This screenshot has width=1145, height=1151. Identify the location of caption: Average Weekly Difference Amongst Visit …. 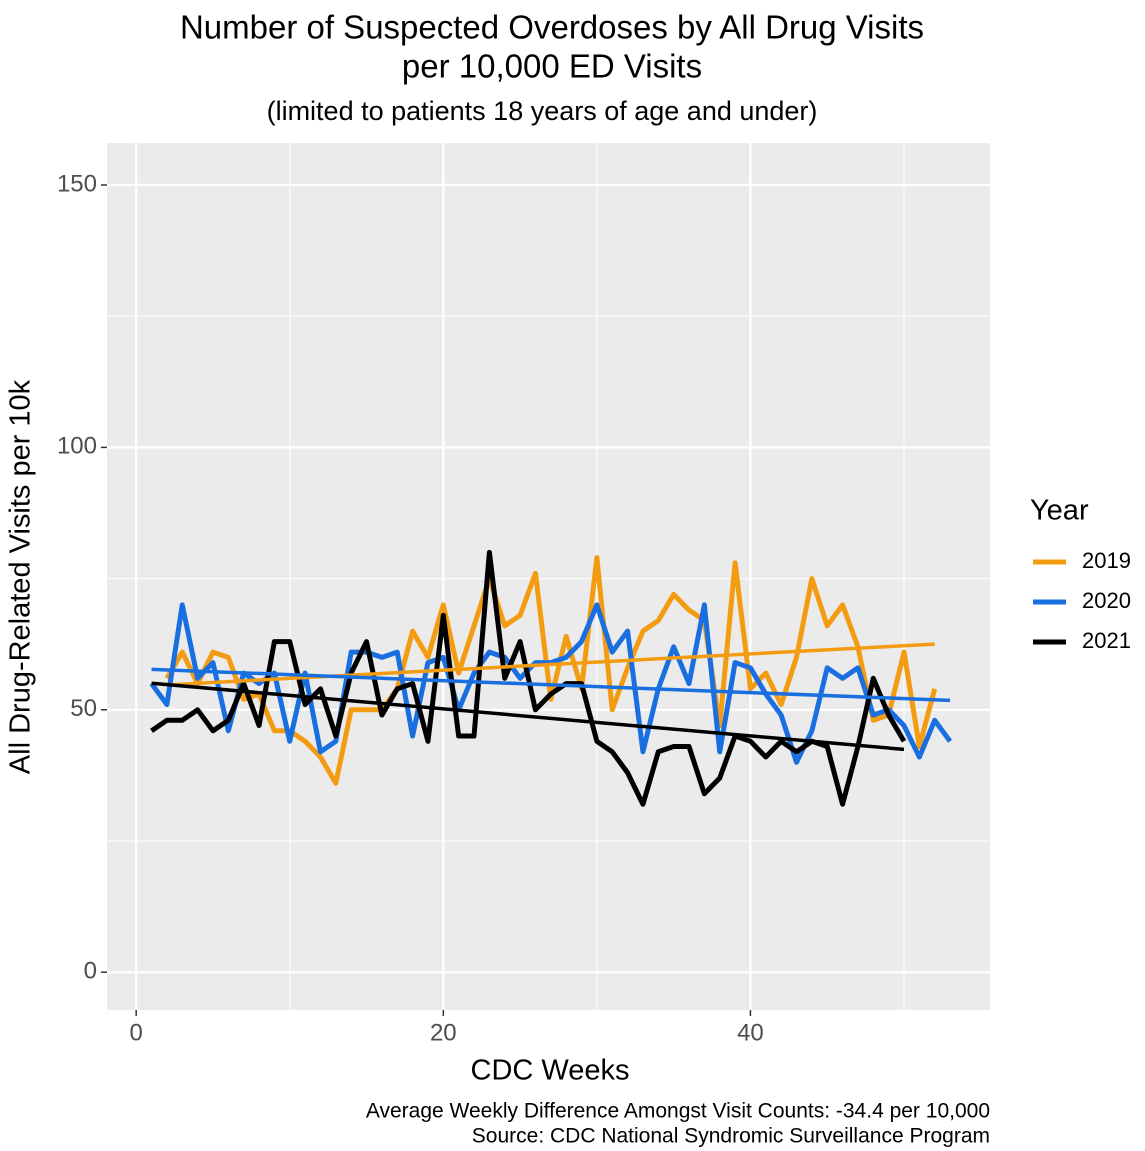
(678, 1111).